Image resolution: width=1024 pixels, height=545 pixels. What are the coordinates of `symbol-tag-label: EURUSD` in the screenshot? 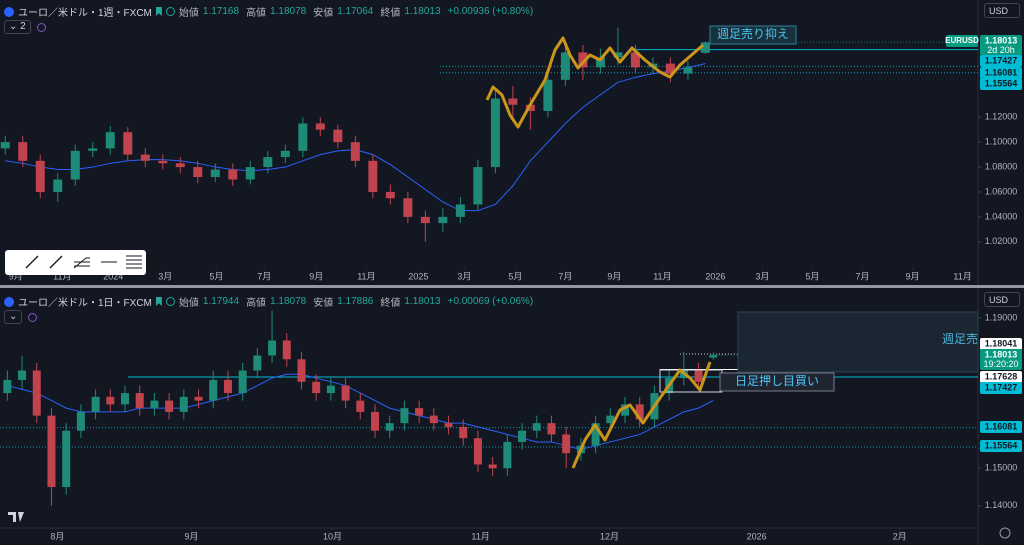 It's located at (962, 40).